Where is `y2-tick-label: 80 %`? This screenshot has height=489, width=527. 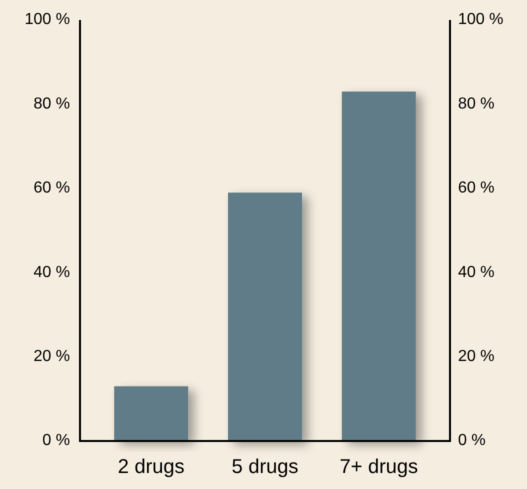 y2-tick-label: 80 % is located at coordinates (476, 103).